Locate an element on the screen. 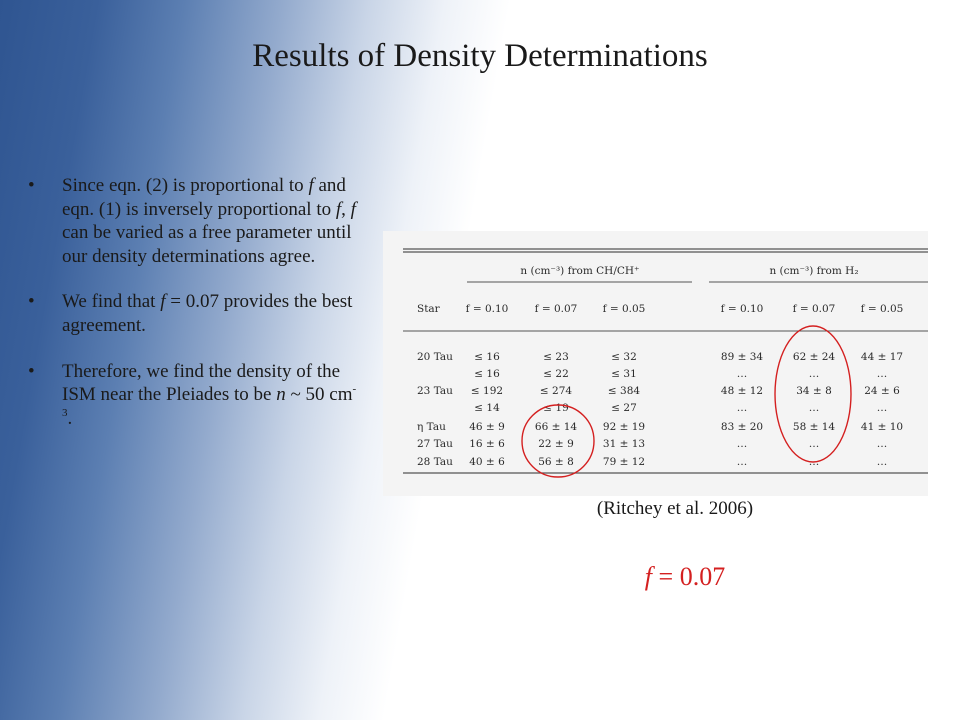  table-cell: 20 Tau is located at coordinates (435, 357).